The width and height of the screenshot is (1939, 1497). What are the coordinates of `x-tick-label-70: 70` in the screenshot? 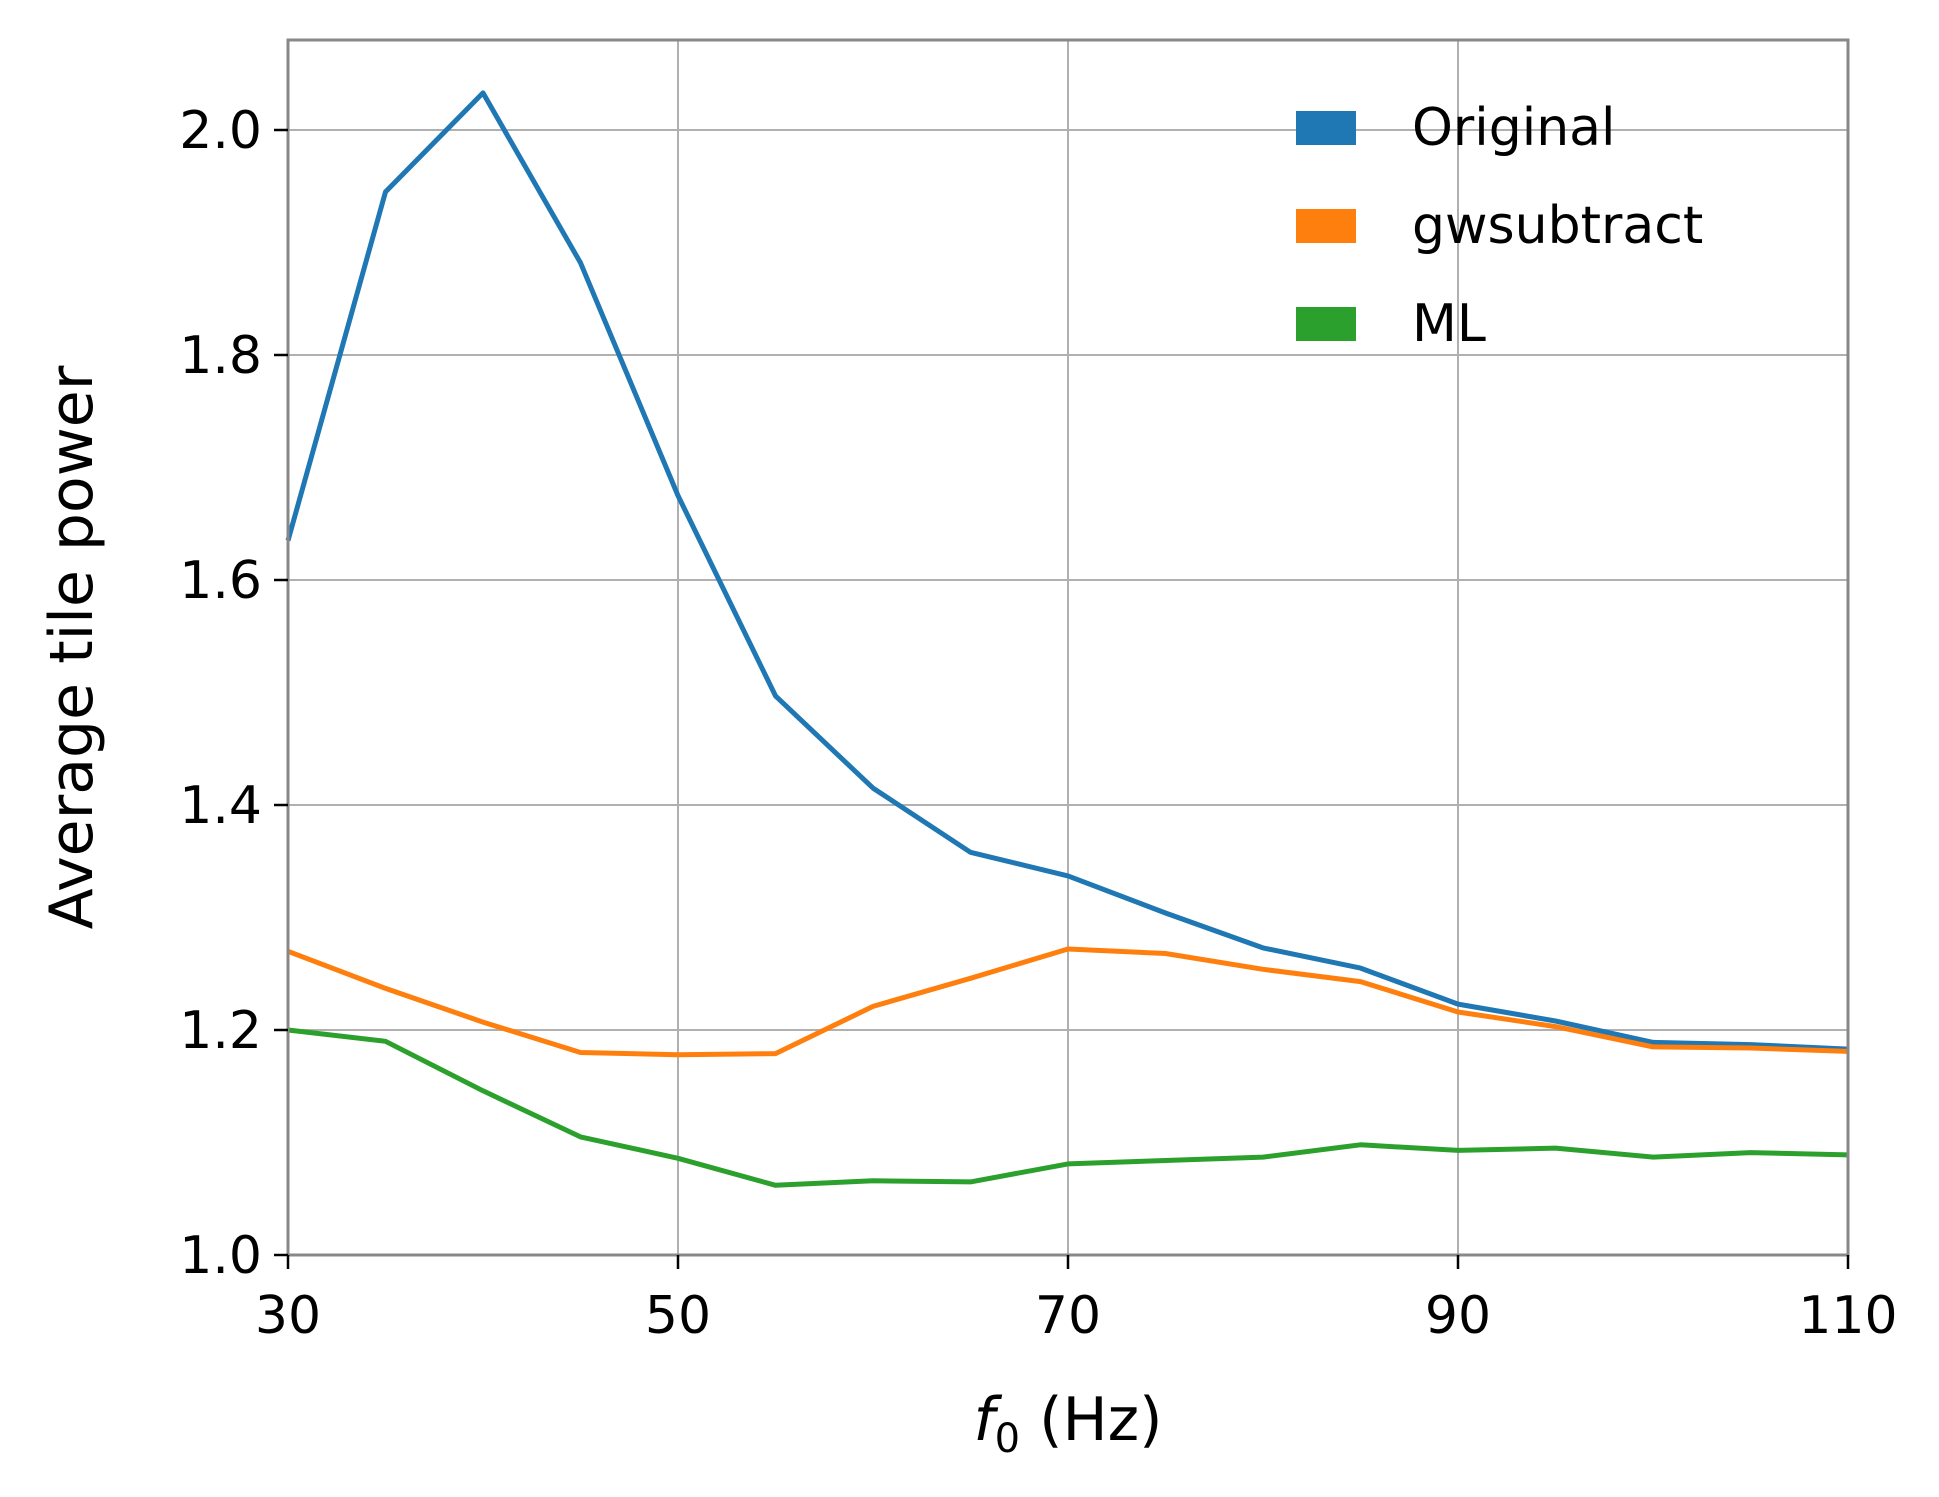 It's located at (1068, 1316).